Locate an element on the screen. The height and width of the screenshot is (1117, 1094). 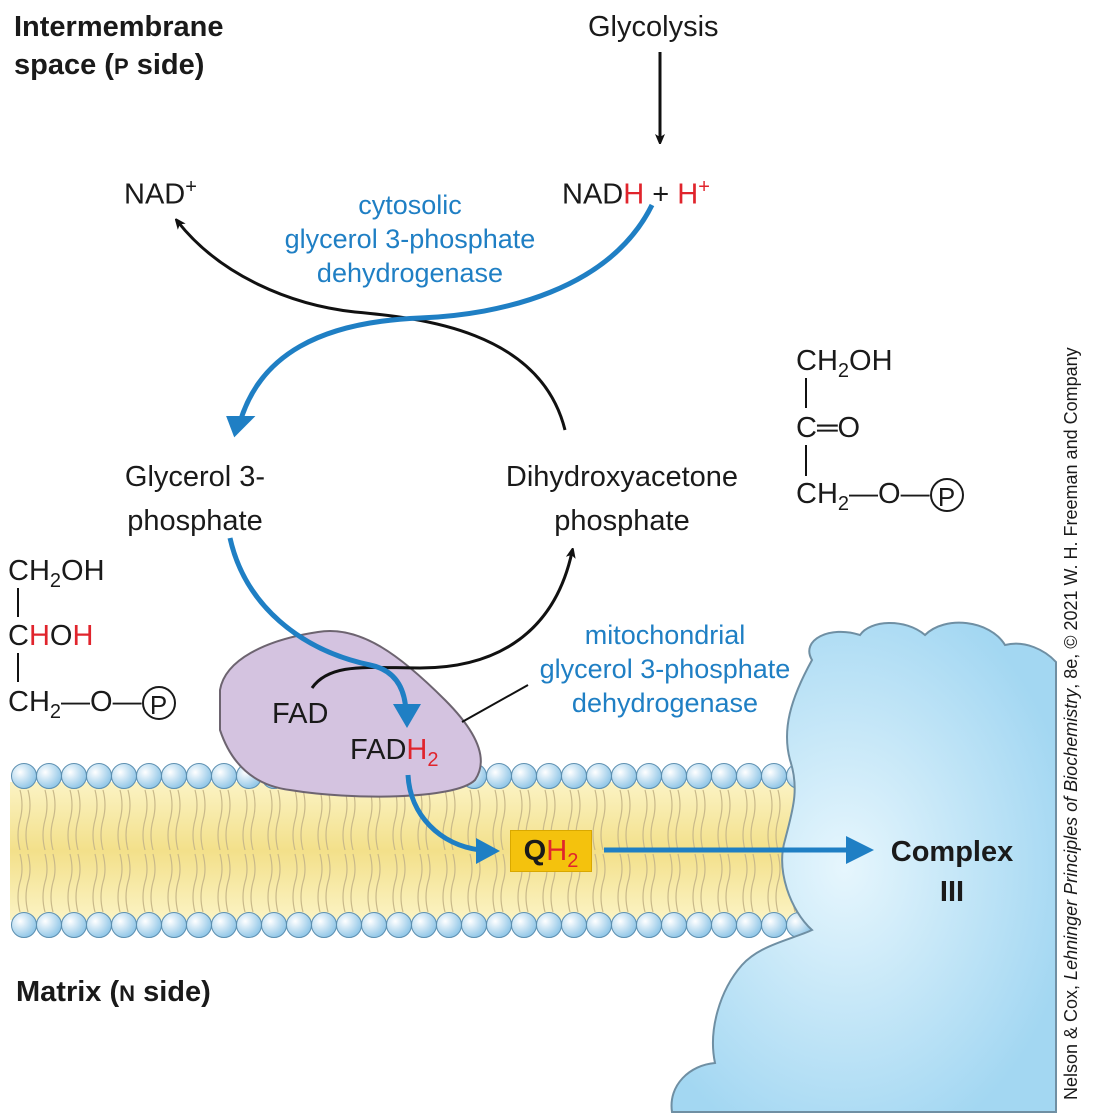
n-side-letter: N is located at coordinates (127, 993).